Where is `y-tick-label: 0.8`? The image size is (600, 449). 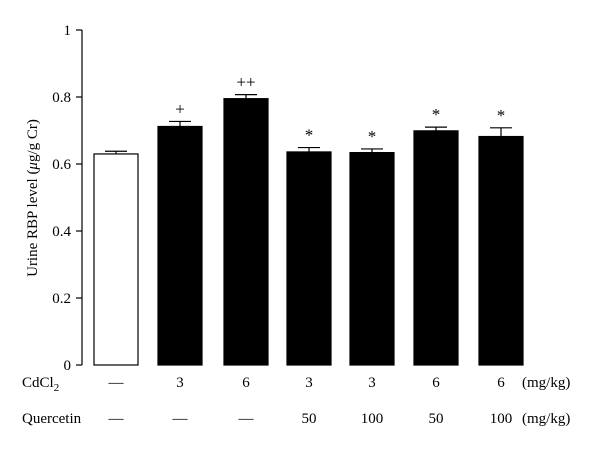 y-tick-label: 0.8 is located at coordinates (61, 98).